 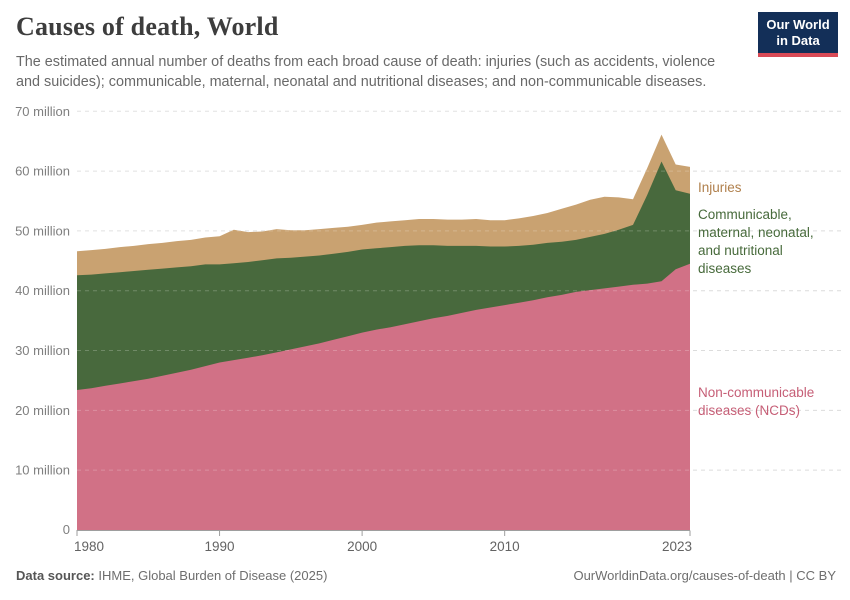 I want to click on y-axis-label-10: 10 million, so click(x=42, y=470).